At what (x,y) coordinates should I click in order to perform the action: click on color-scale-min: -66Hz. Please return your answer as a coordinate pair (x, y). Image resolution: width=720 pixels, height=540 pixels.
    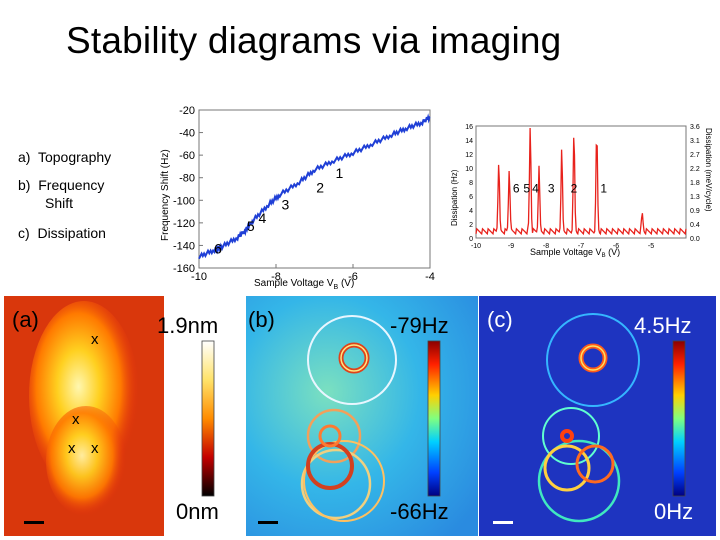
    Looking at the image, I should click on (419, 511).